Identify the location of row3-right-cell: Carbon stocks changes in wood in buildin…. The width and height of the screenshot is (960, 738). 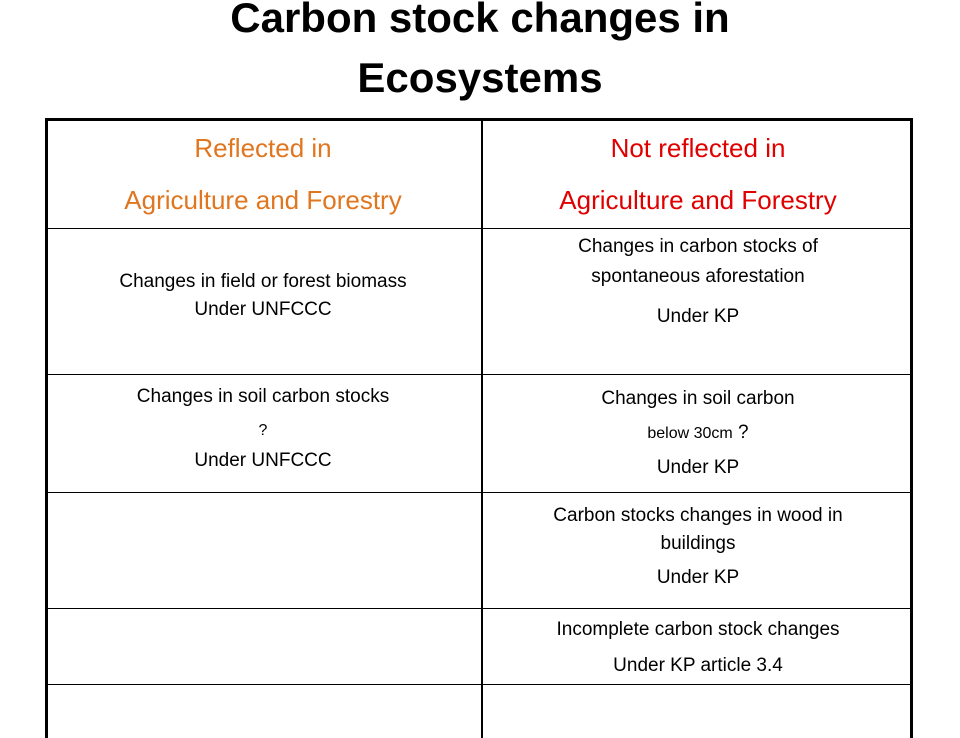
(698, 547).